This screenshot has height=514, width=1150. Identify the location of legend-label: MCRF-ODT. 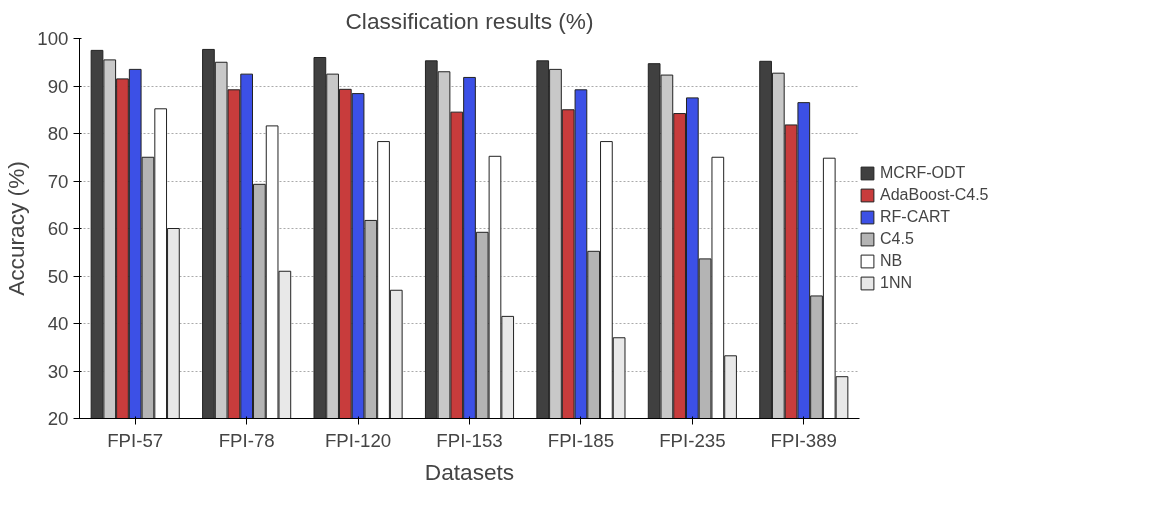
(923, 173).